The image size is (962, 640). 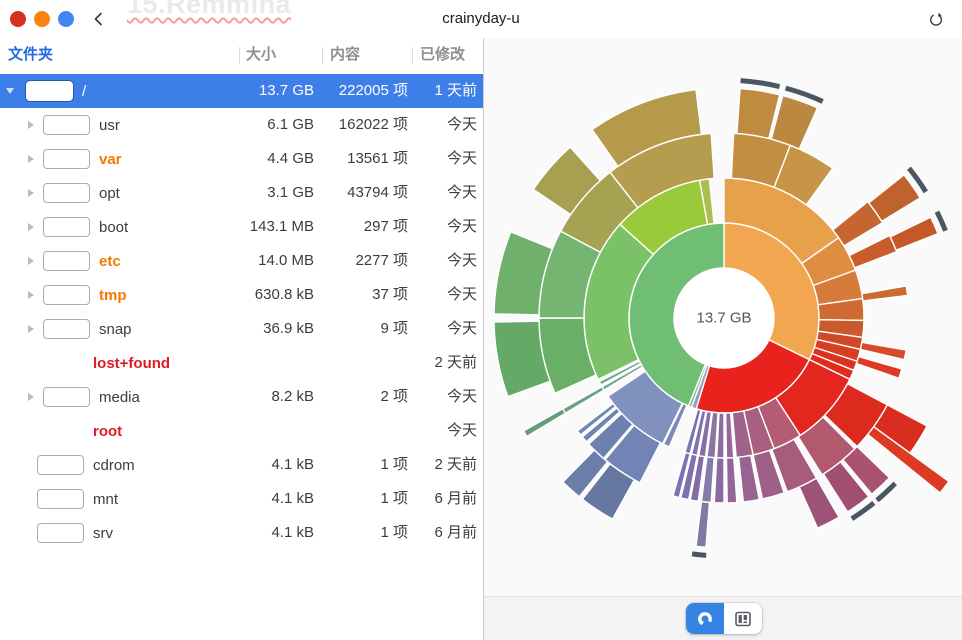 I want to click on refresh-icon, so click(x=936, y=19).